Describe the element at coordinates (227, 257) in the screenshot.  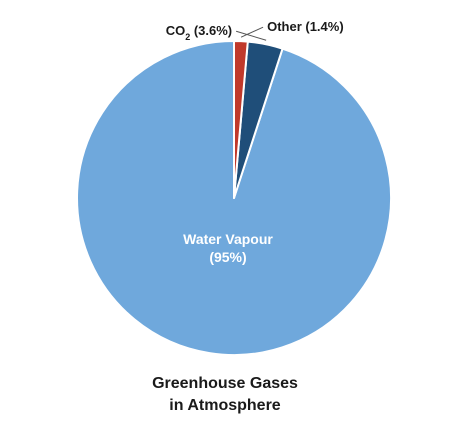
I see `pie-label-water-vapour-line-2: (95%)` at that location.